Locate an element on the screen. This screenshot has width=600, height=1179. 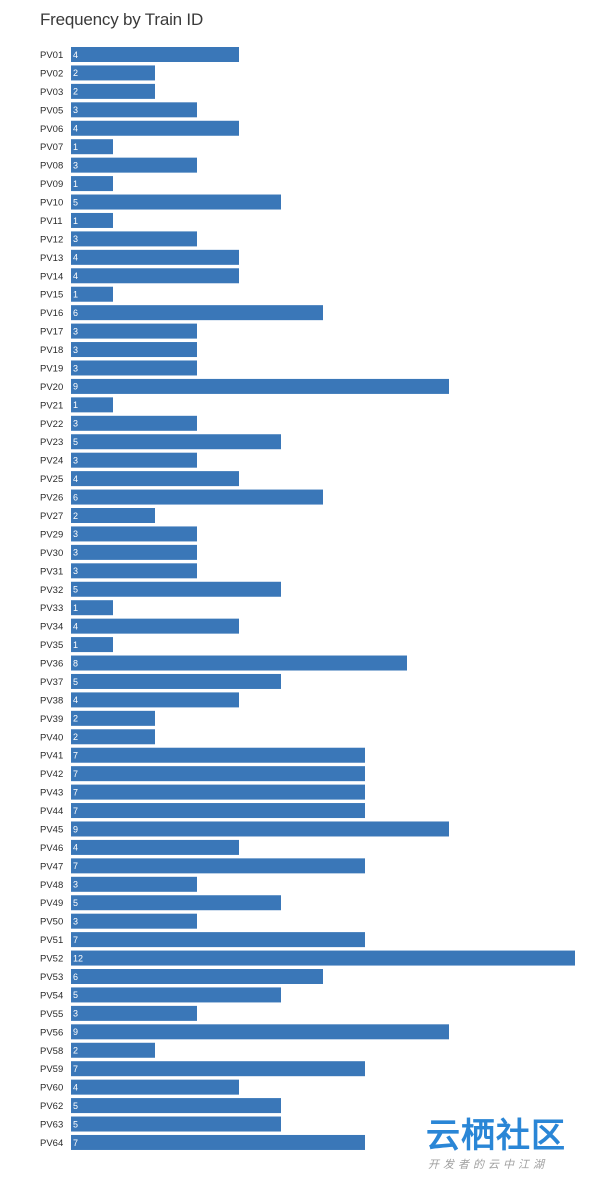
tick-label-pv50: PV50 is located at coordinates (51, 922).